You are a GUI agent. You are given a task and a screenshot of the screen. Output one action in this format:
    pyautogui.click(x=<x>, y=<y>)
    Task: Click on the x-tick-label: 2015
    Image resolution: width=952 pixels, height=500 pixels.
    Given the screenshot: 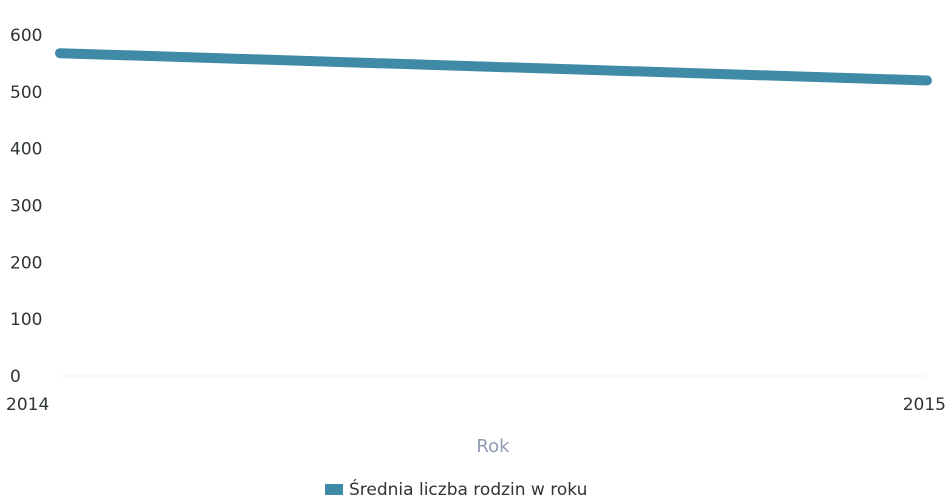 What is the action you would take?
    pyautogui.click(x=924, y=405)
    